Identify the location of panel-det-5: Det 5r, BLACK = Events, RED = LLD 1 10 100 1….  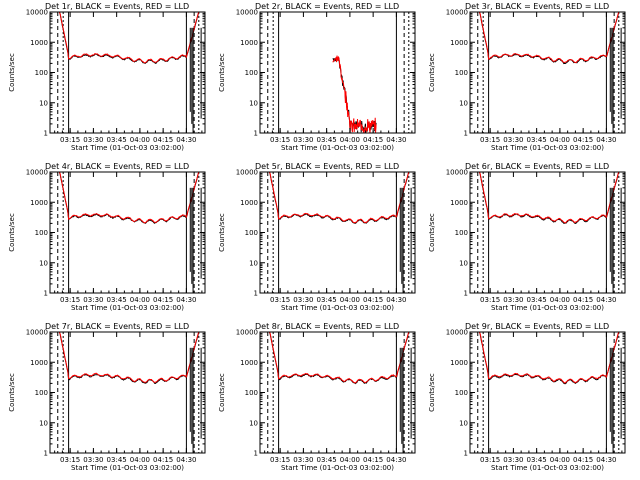
(317, 237).